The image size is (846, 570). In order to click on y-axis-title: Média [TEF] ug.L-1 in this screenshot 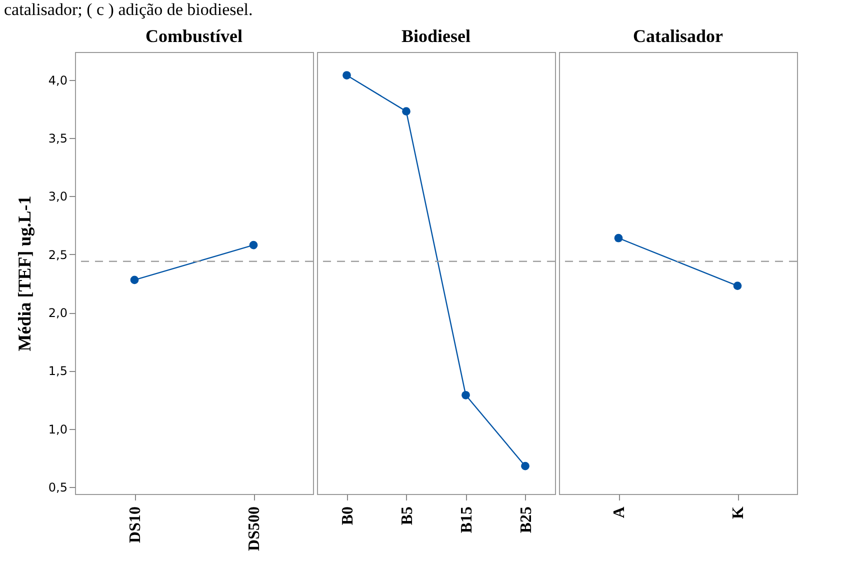, I will do `click(24, 274)`.